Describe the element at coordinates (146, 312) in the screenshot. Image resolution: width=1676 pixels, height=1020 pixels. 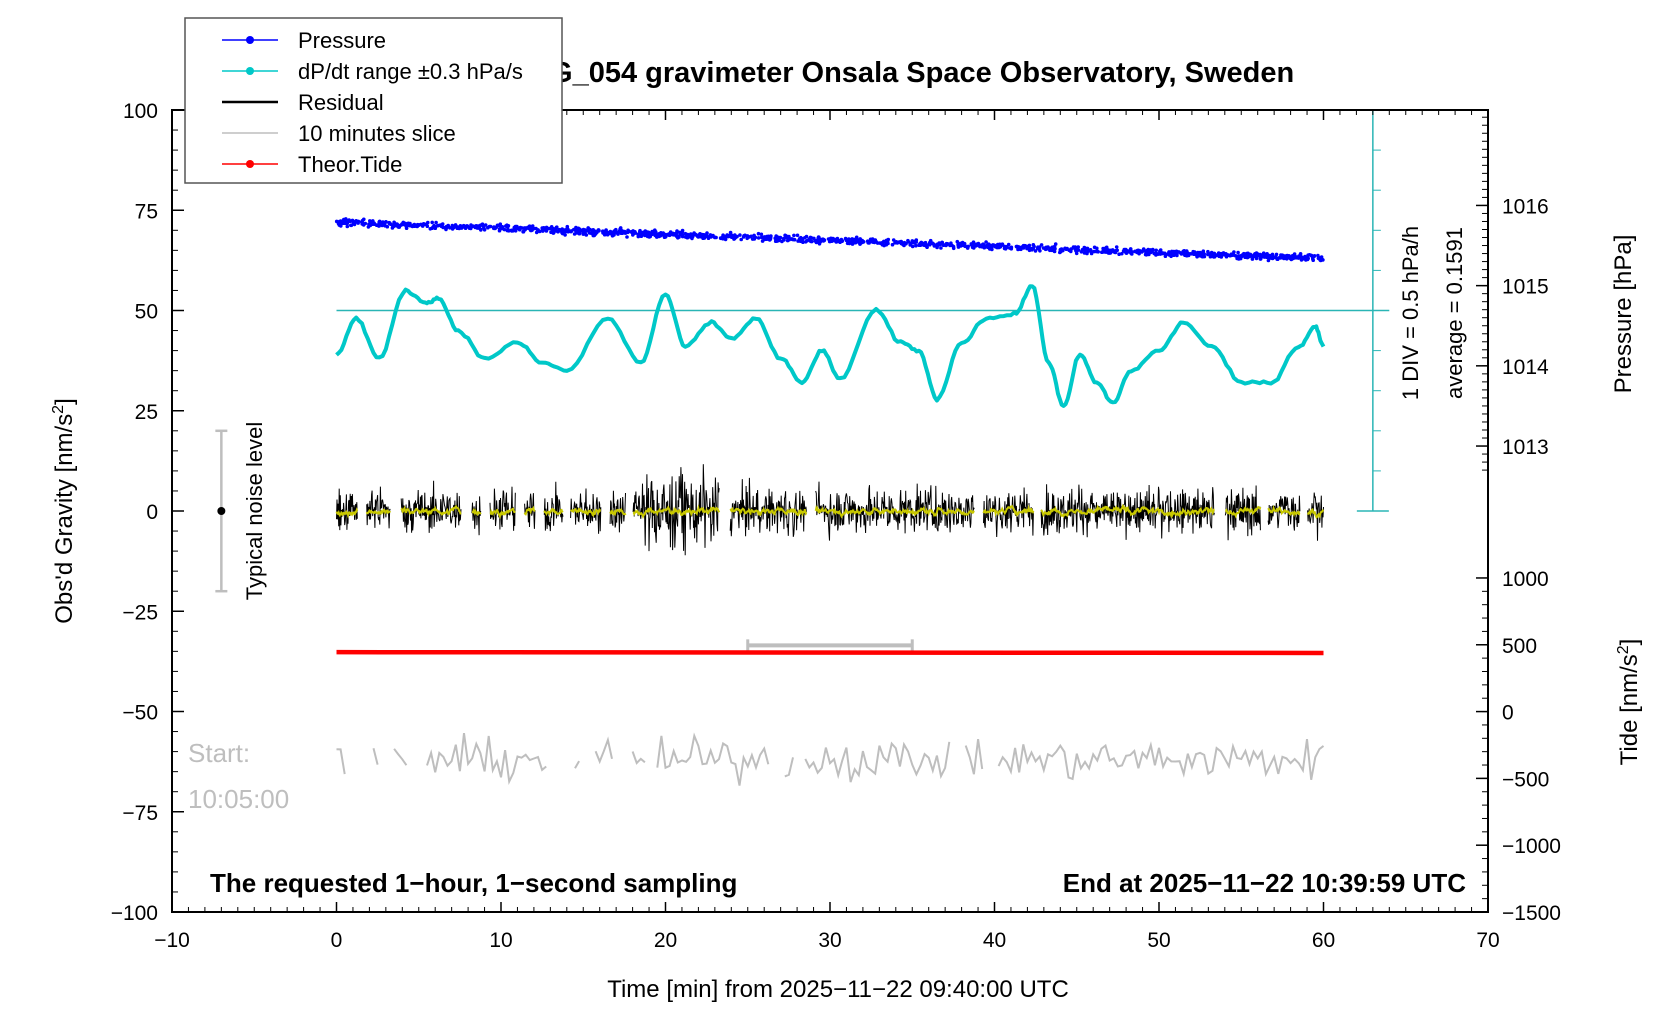
I see `y-tick-label: 50` at that location.